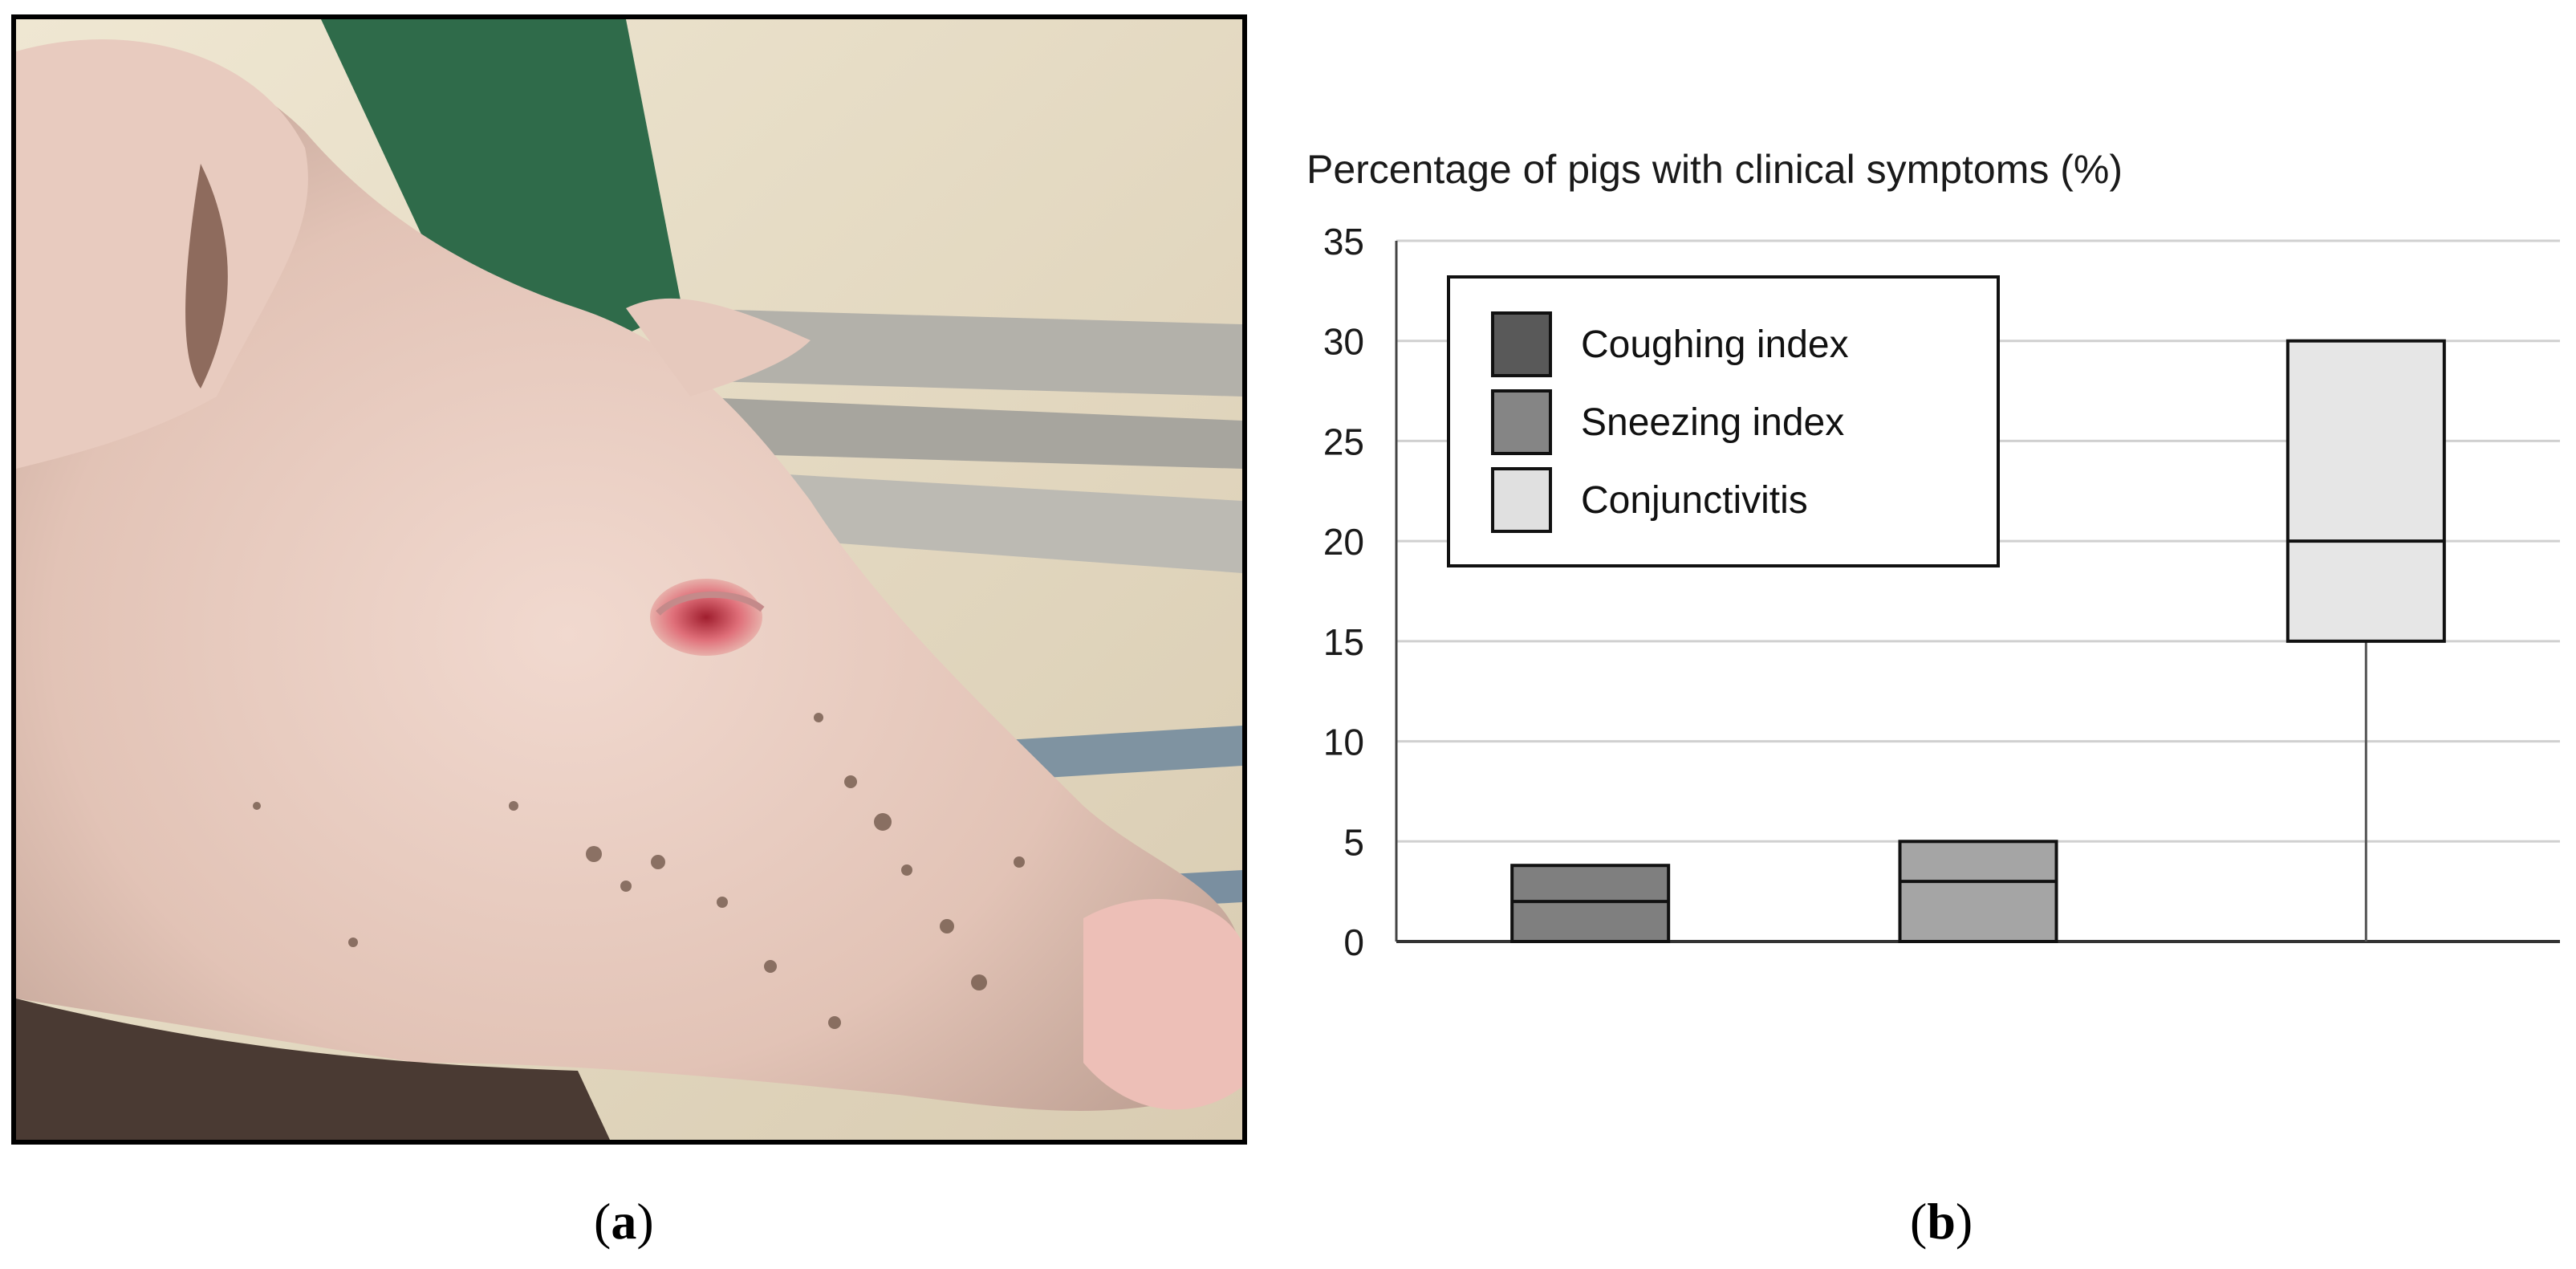 The height and width of the screenshot is (1269, 2576). What do you see at coordinates (602, 1221) in the screenshot?
I see `caption-a-open: (` at bounding box center [602, 1221].